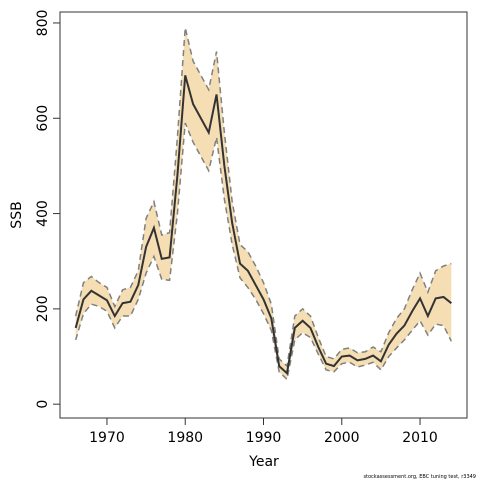  I want to click on x-tick-label: 1980, so click(185, 438).